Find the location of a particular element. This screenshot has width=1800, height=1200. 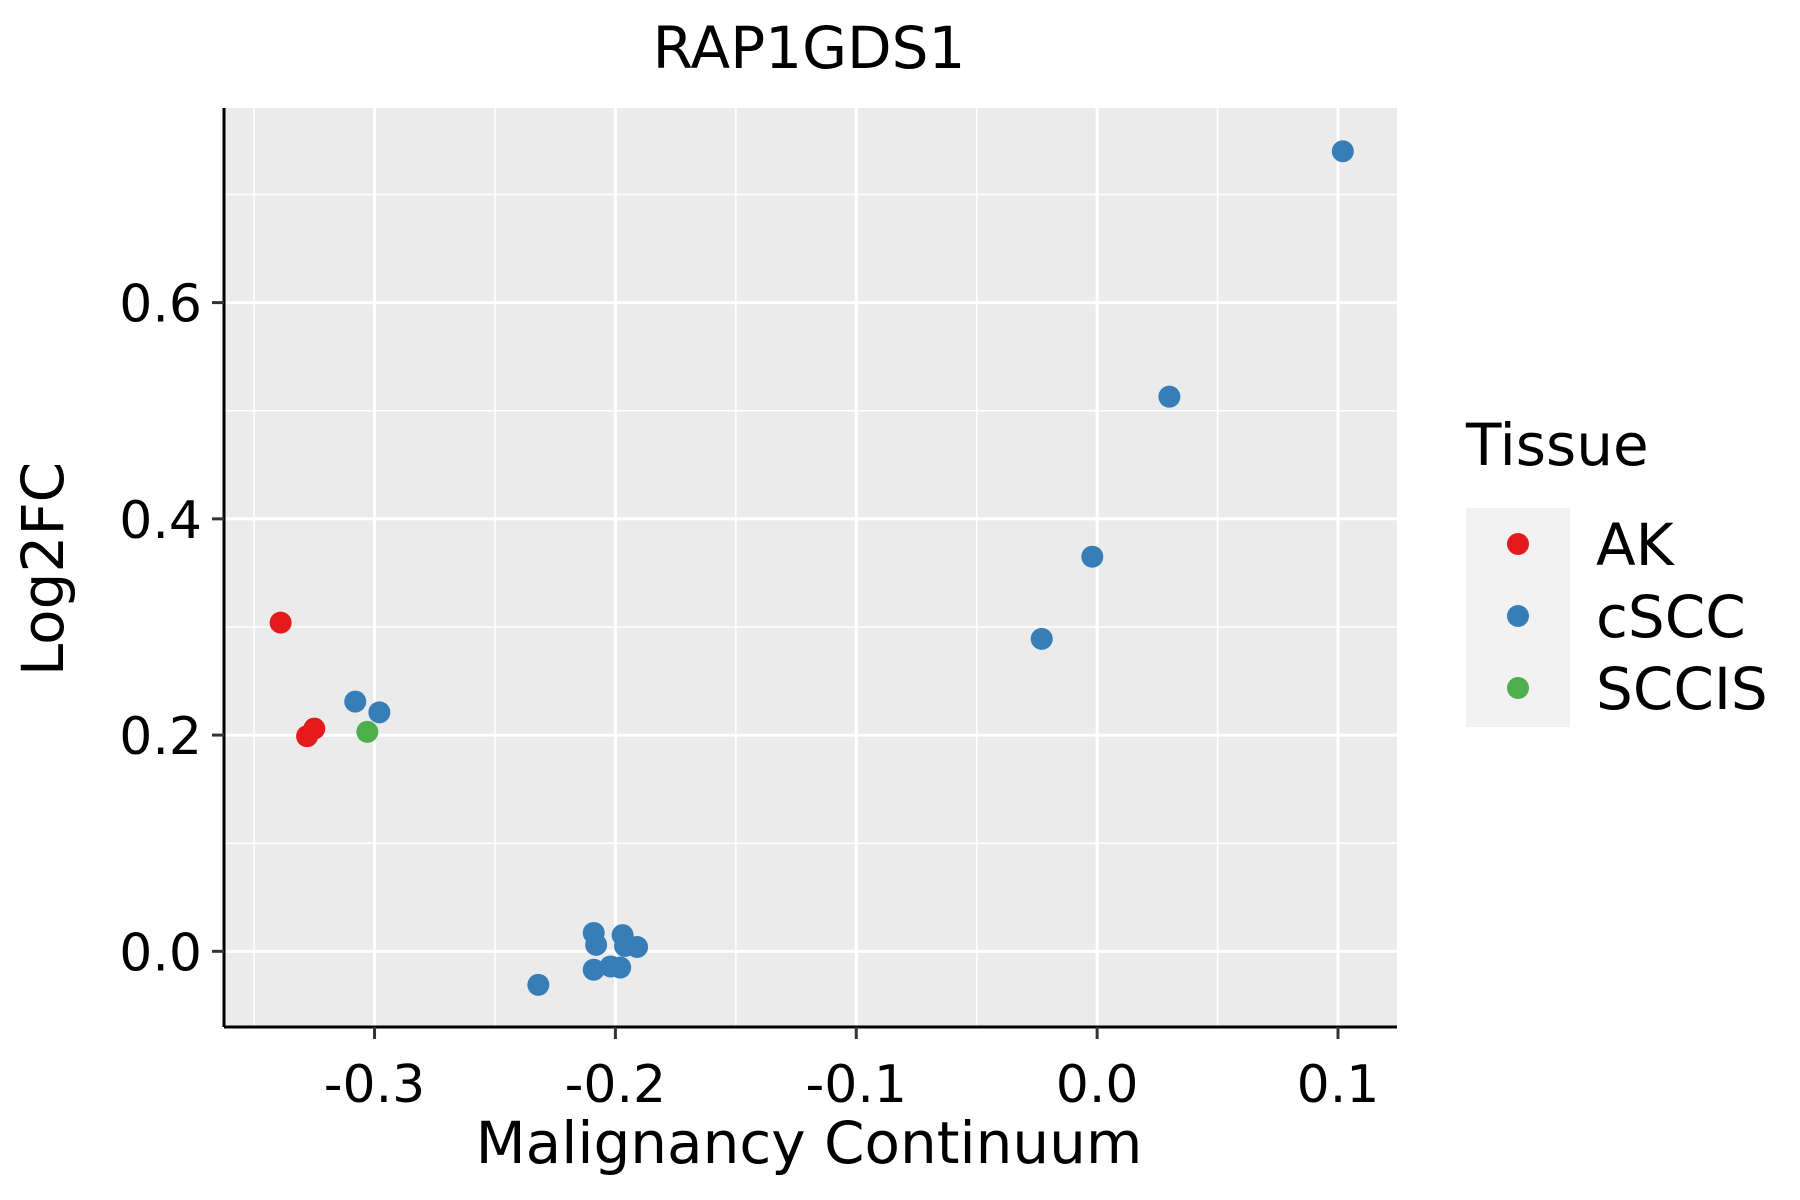

x-tick-label: 0.0 is located at coordinates (1097, 1085).